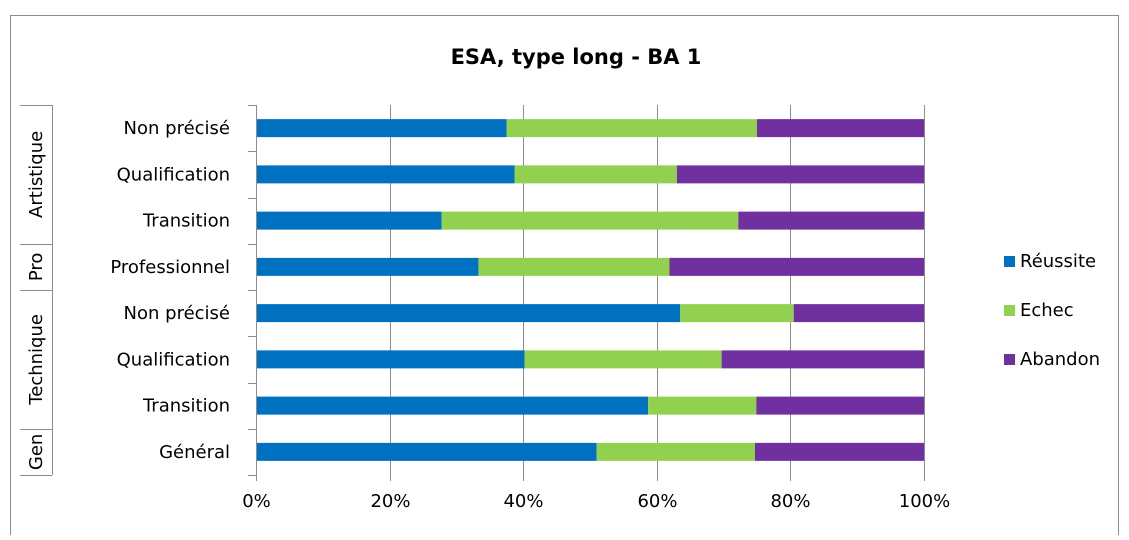 The image size is (1129, 540). What do you see at coordinates (1060, 359) in the screenshot?
I see `legend-label: Abandon` at bounding box center [1060, 359].